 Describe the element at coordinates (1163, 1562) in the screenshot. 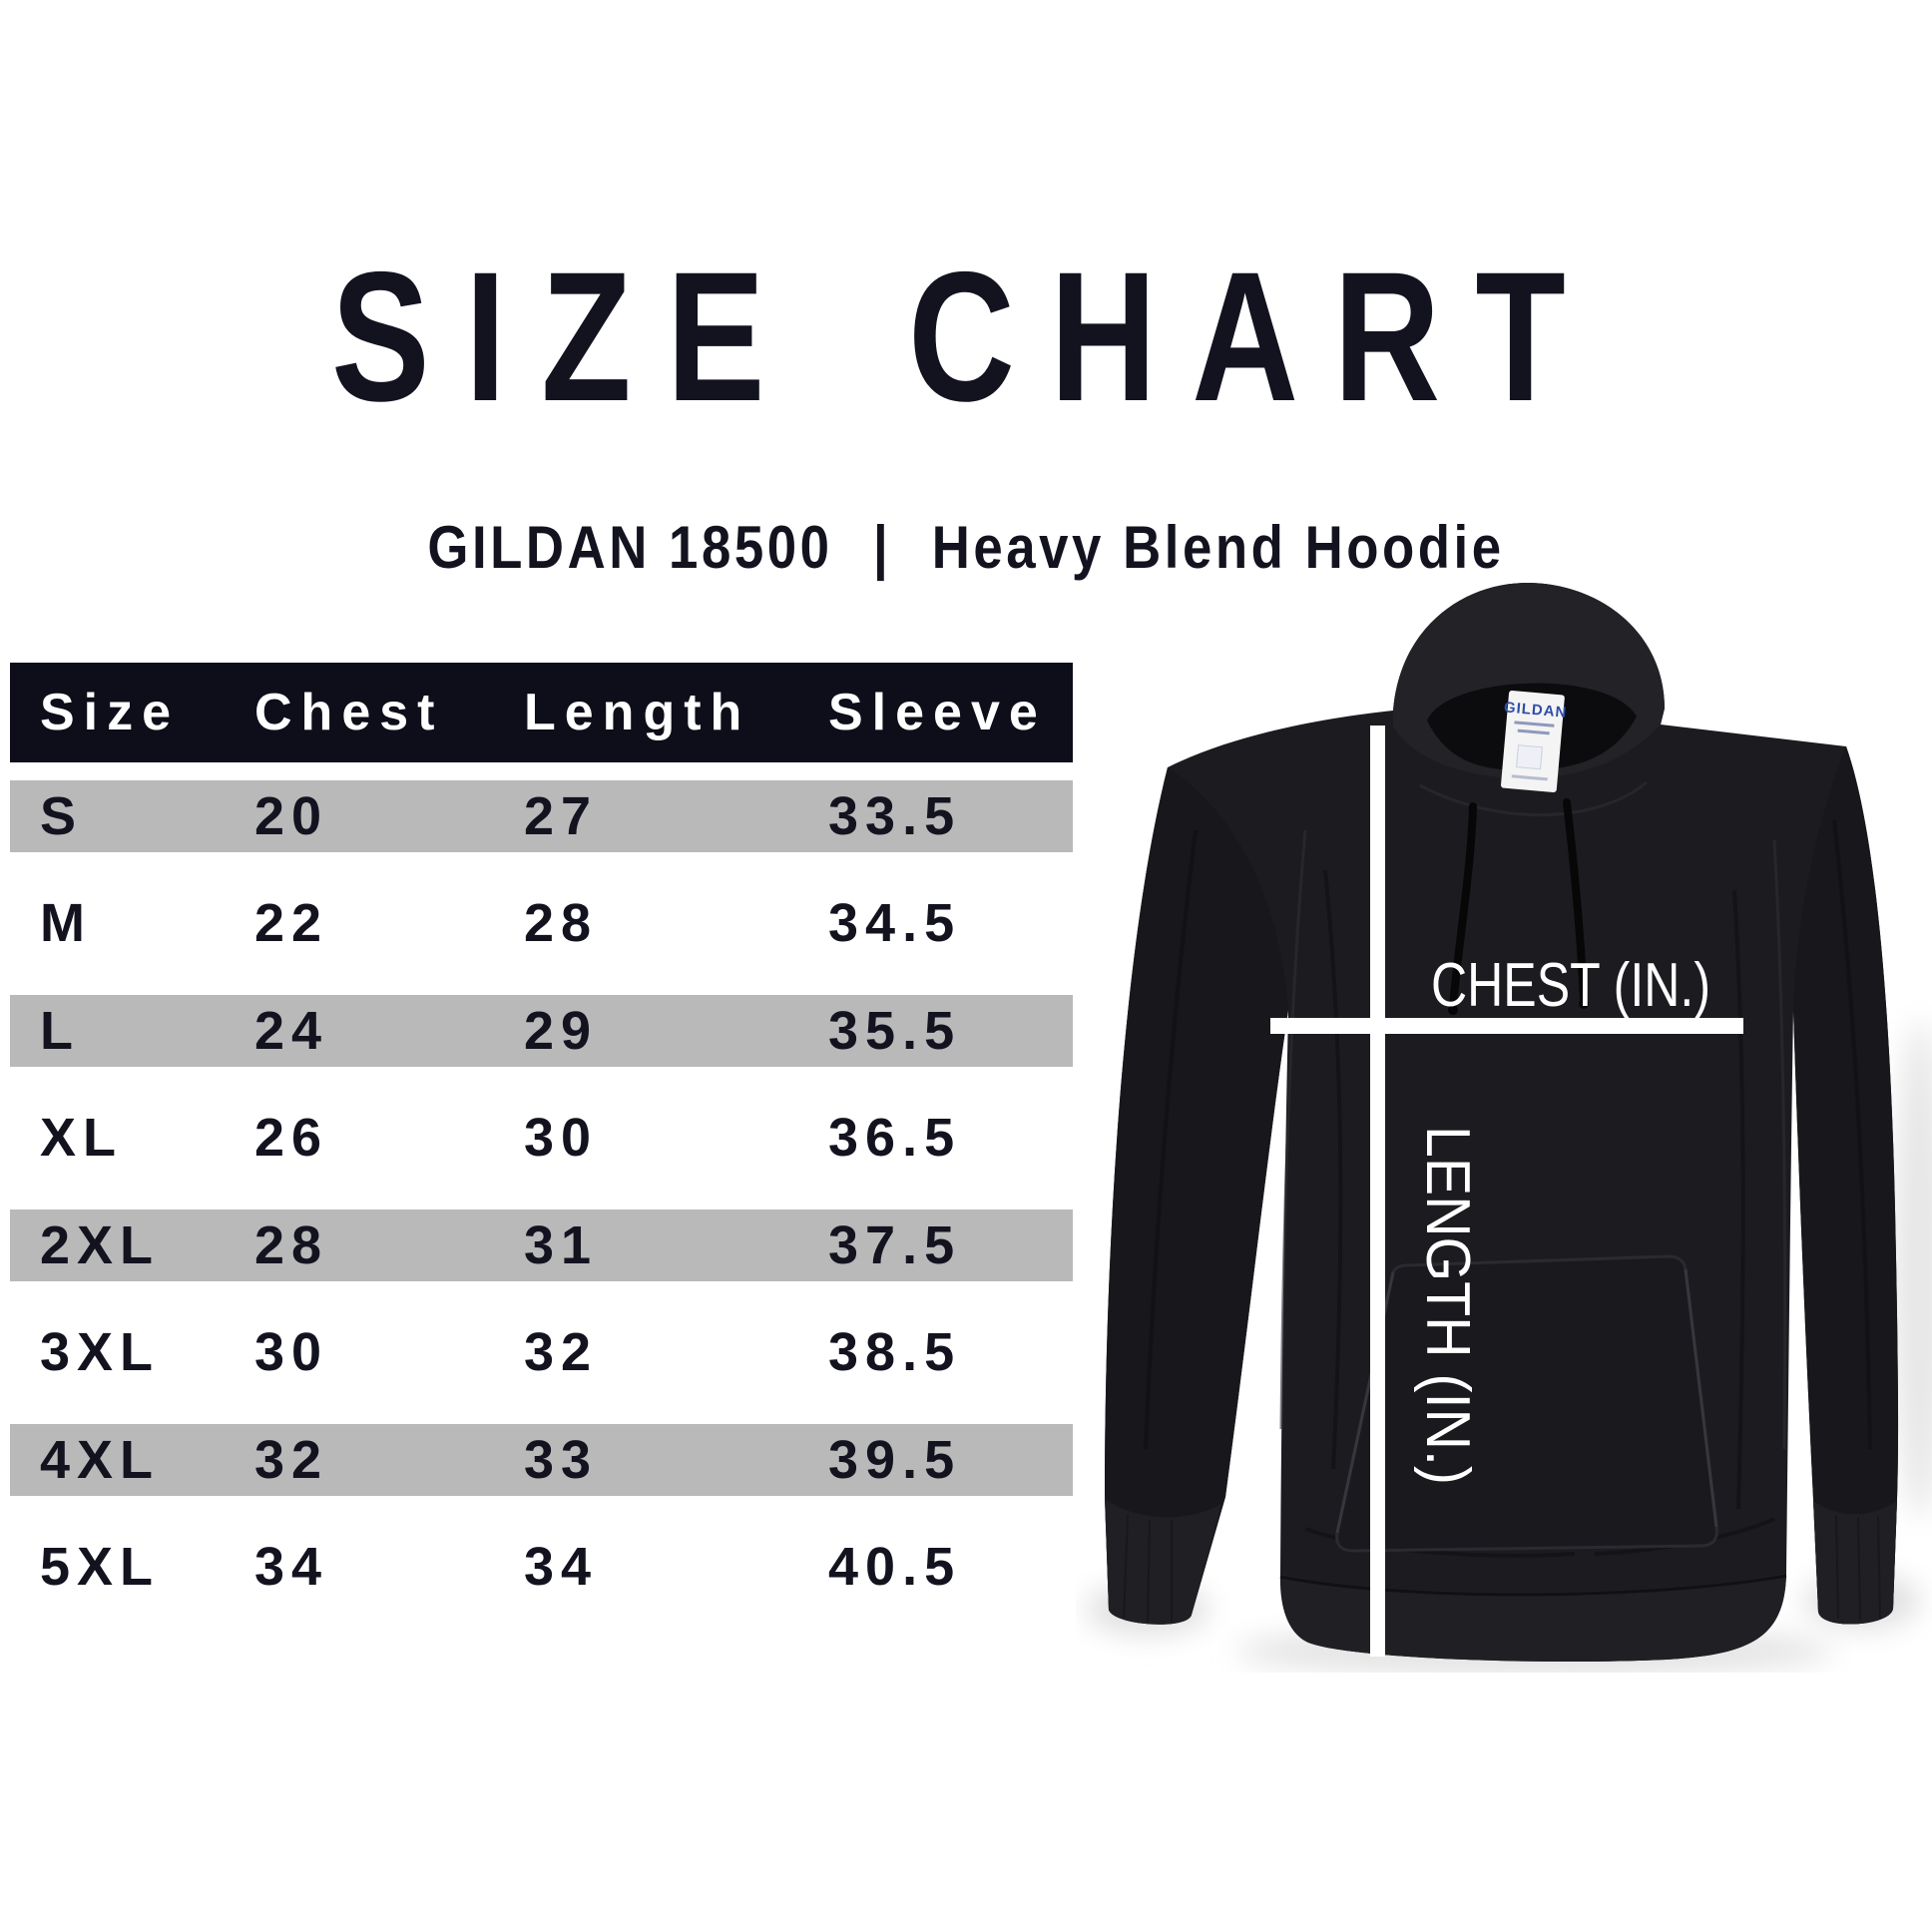

I see `left-cuff` at that location.